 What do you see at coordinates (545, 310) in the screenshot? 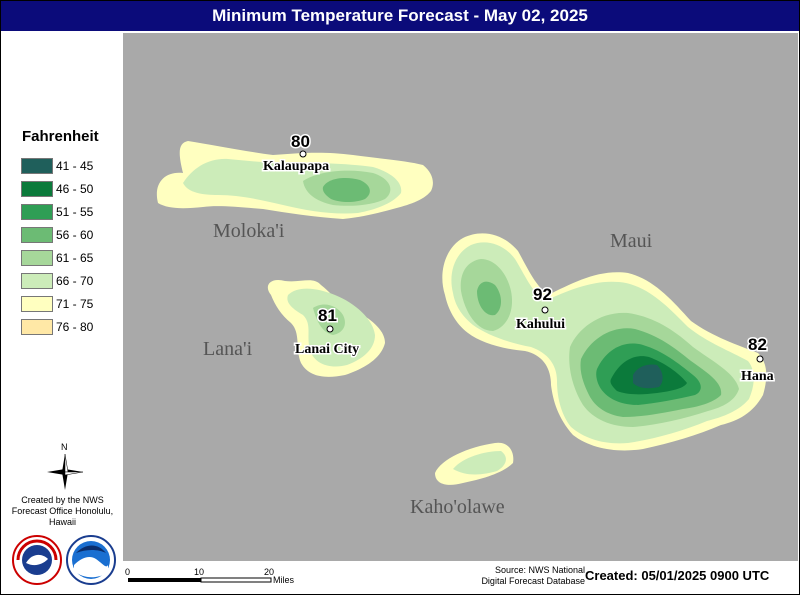
I see `station-marker-kahului` at bounding box center [545, 310].